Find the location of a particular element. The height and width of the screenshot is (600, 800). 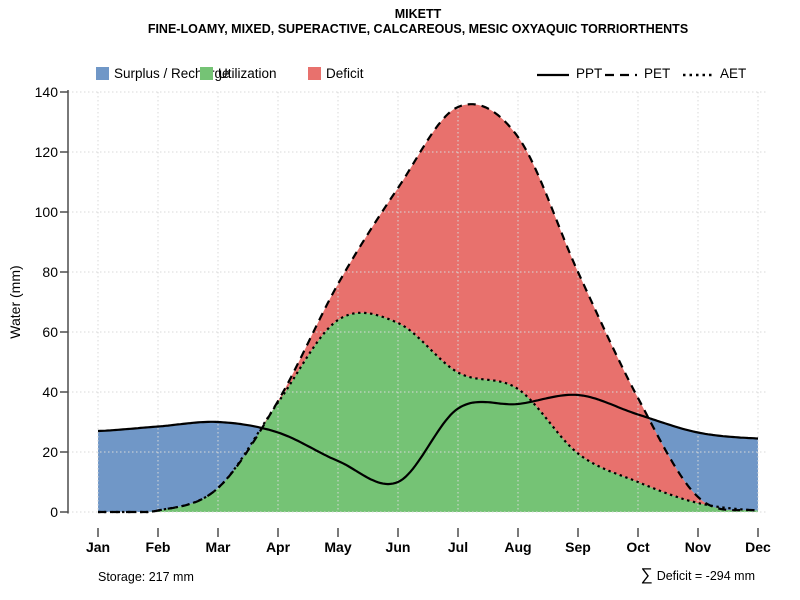

month-label: Oct is located at coordinates (638, 547).